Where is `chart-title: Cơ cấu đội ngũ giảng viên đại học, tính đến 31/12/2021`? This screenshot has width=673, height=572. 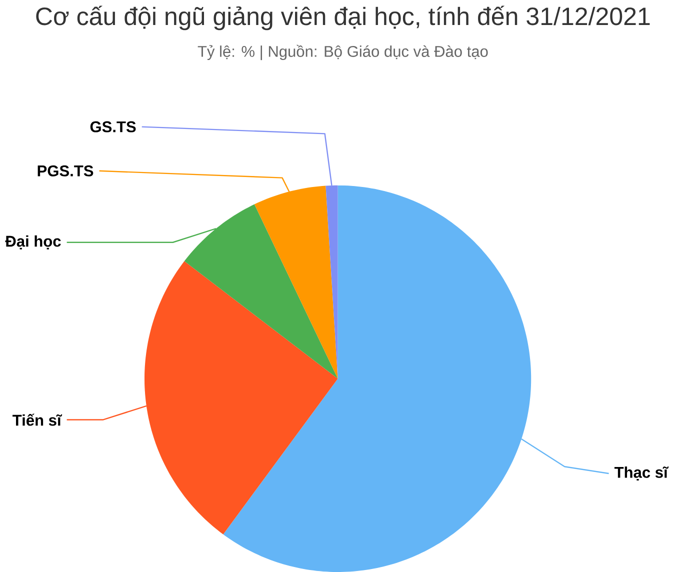 chart-title: Cơ cấu đội ngũ giảng viên đại học, tính đến 31/12/2021 is located at coordinates (343, 18).